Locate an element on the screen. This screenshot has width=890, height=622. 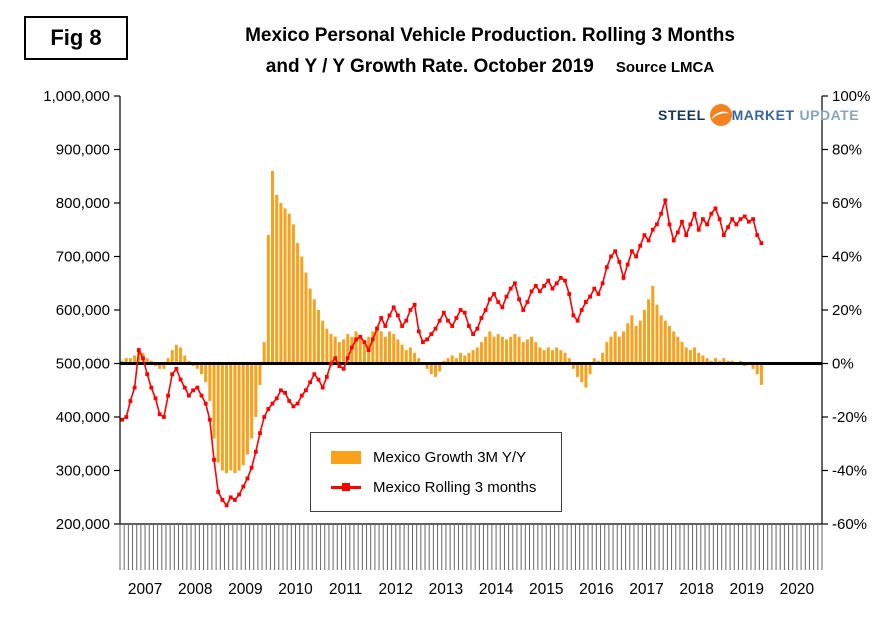
svg-text: 2016 is located at coordinates (596, 589).